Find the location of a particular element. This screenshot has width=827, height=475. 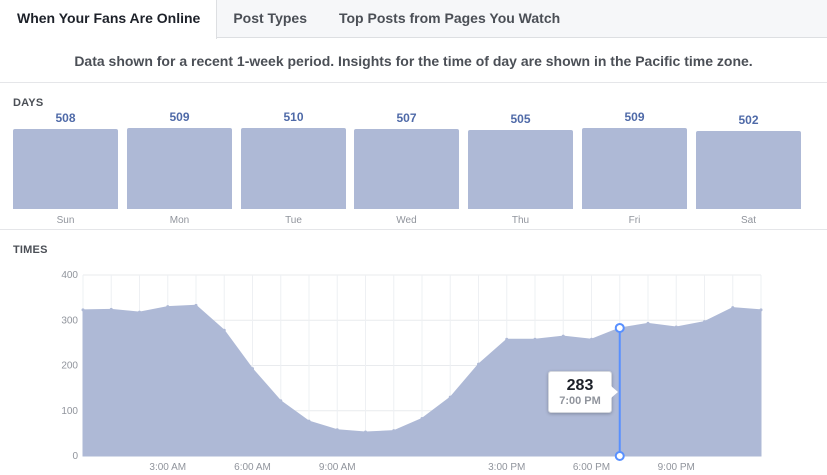

tab-top-posts: Top Posts from Pages You Watch is located at coordinates (449, 18).